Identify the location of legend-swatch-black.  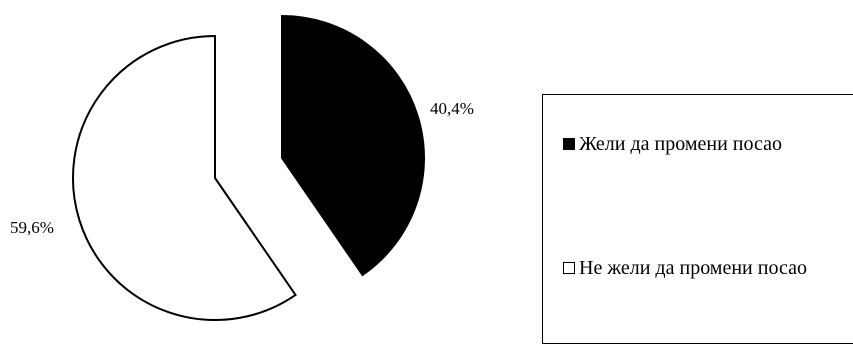
(569, 144).